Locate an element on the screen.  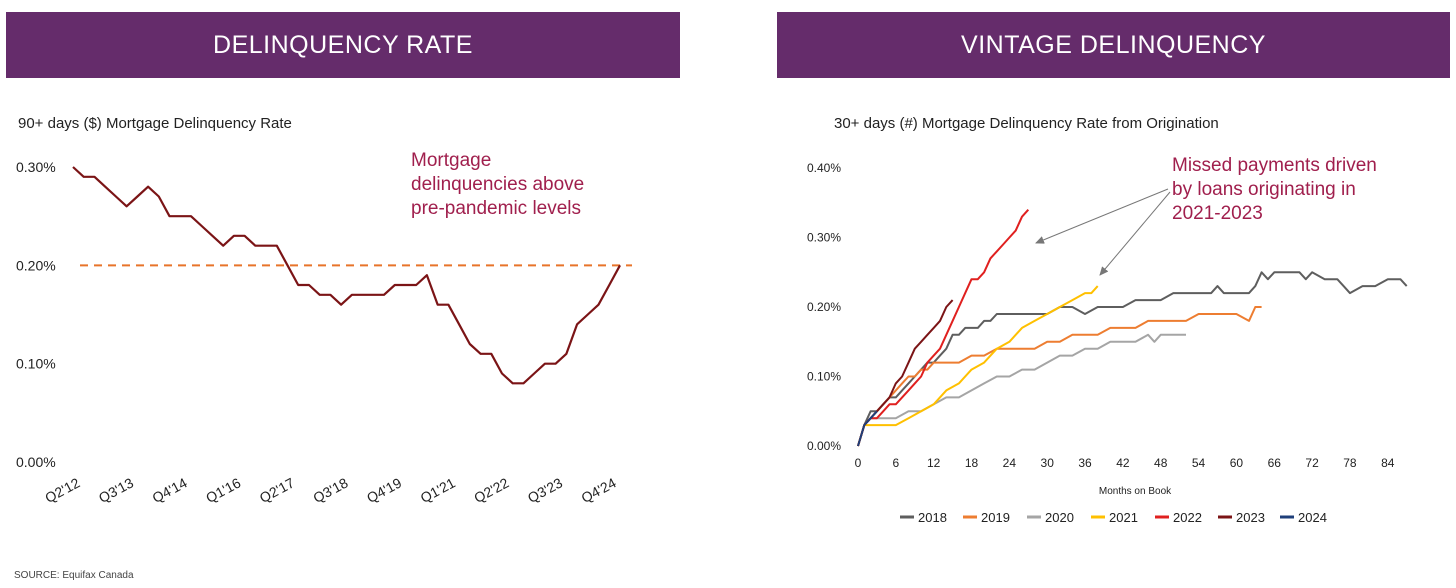
delinquency-rate-line is located at coordinates (346, 275).